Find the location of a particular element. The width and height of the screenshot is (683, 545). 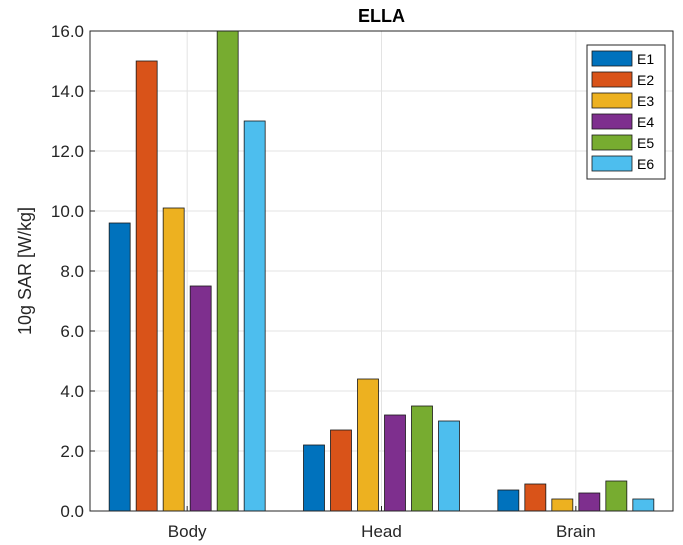

legend-swatch-e3 is located at coordinates (612, 100).